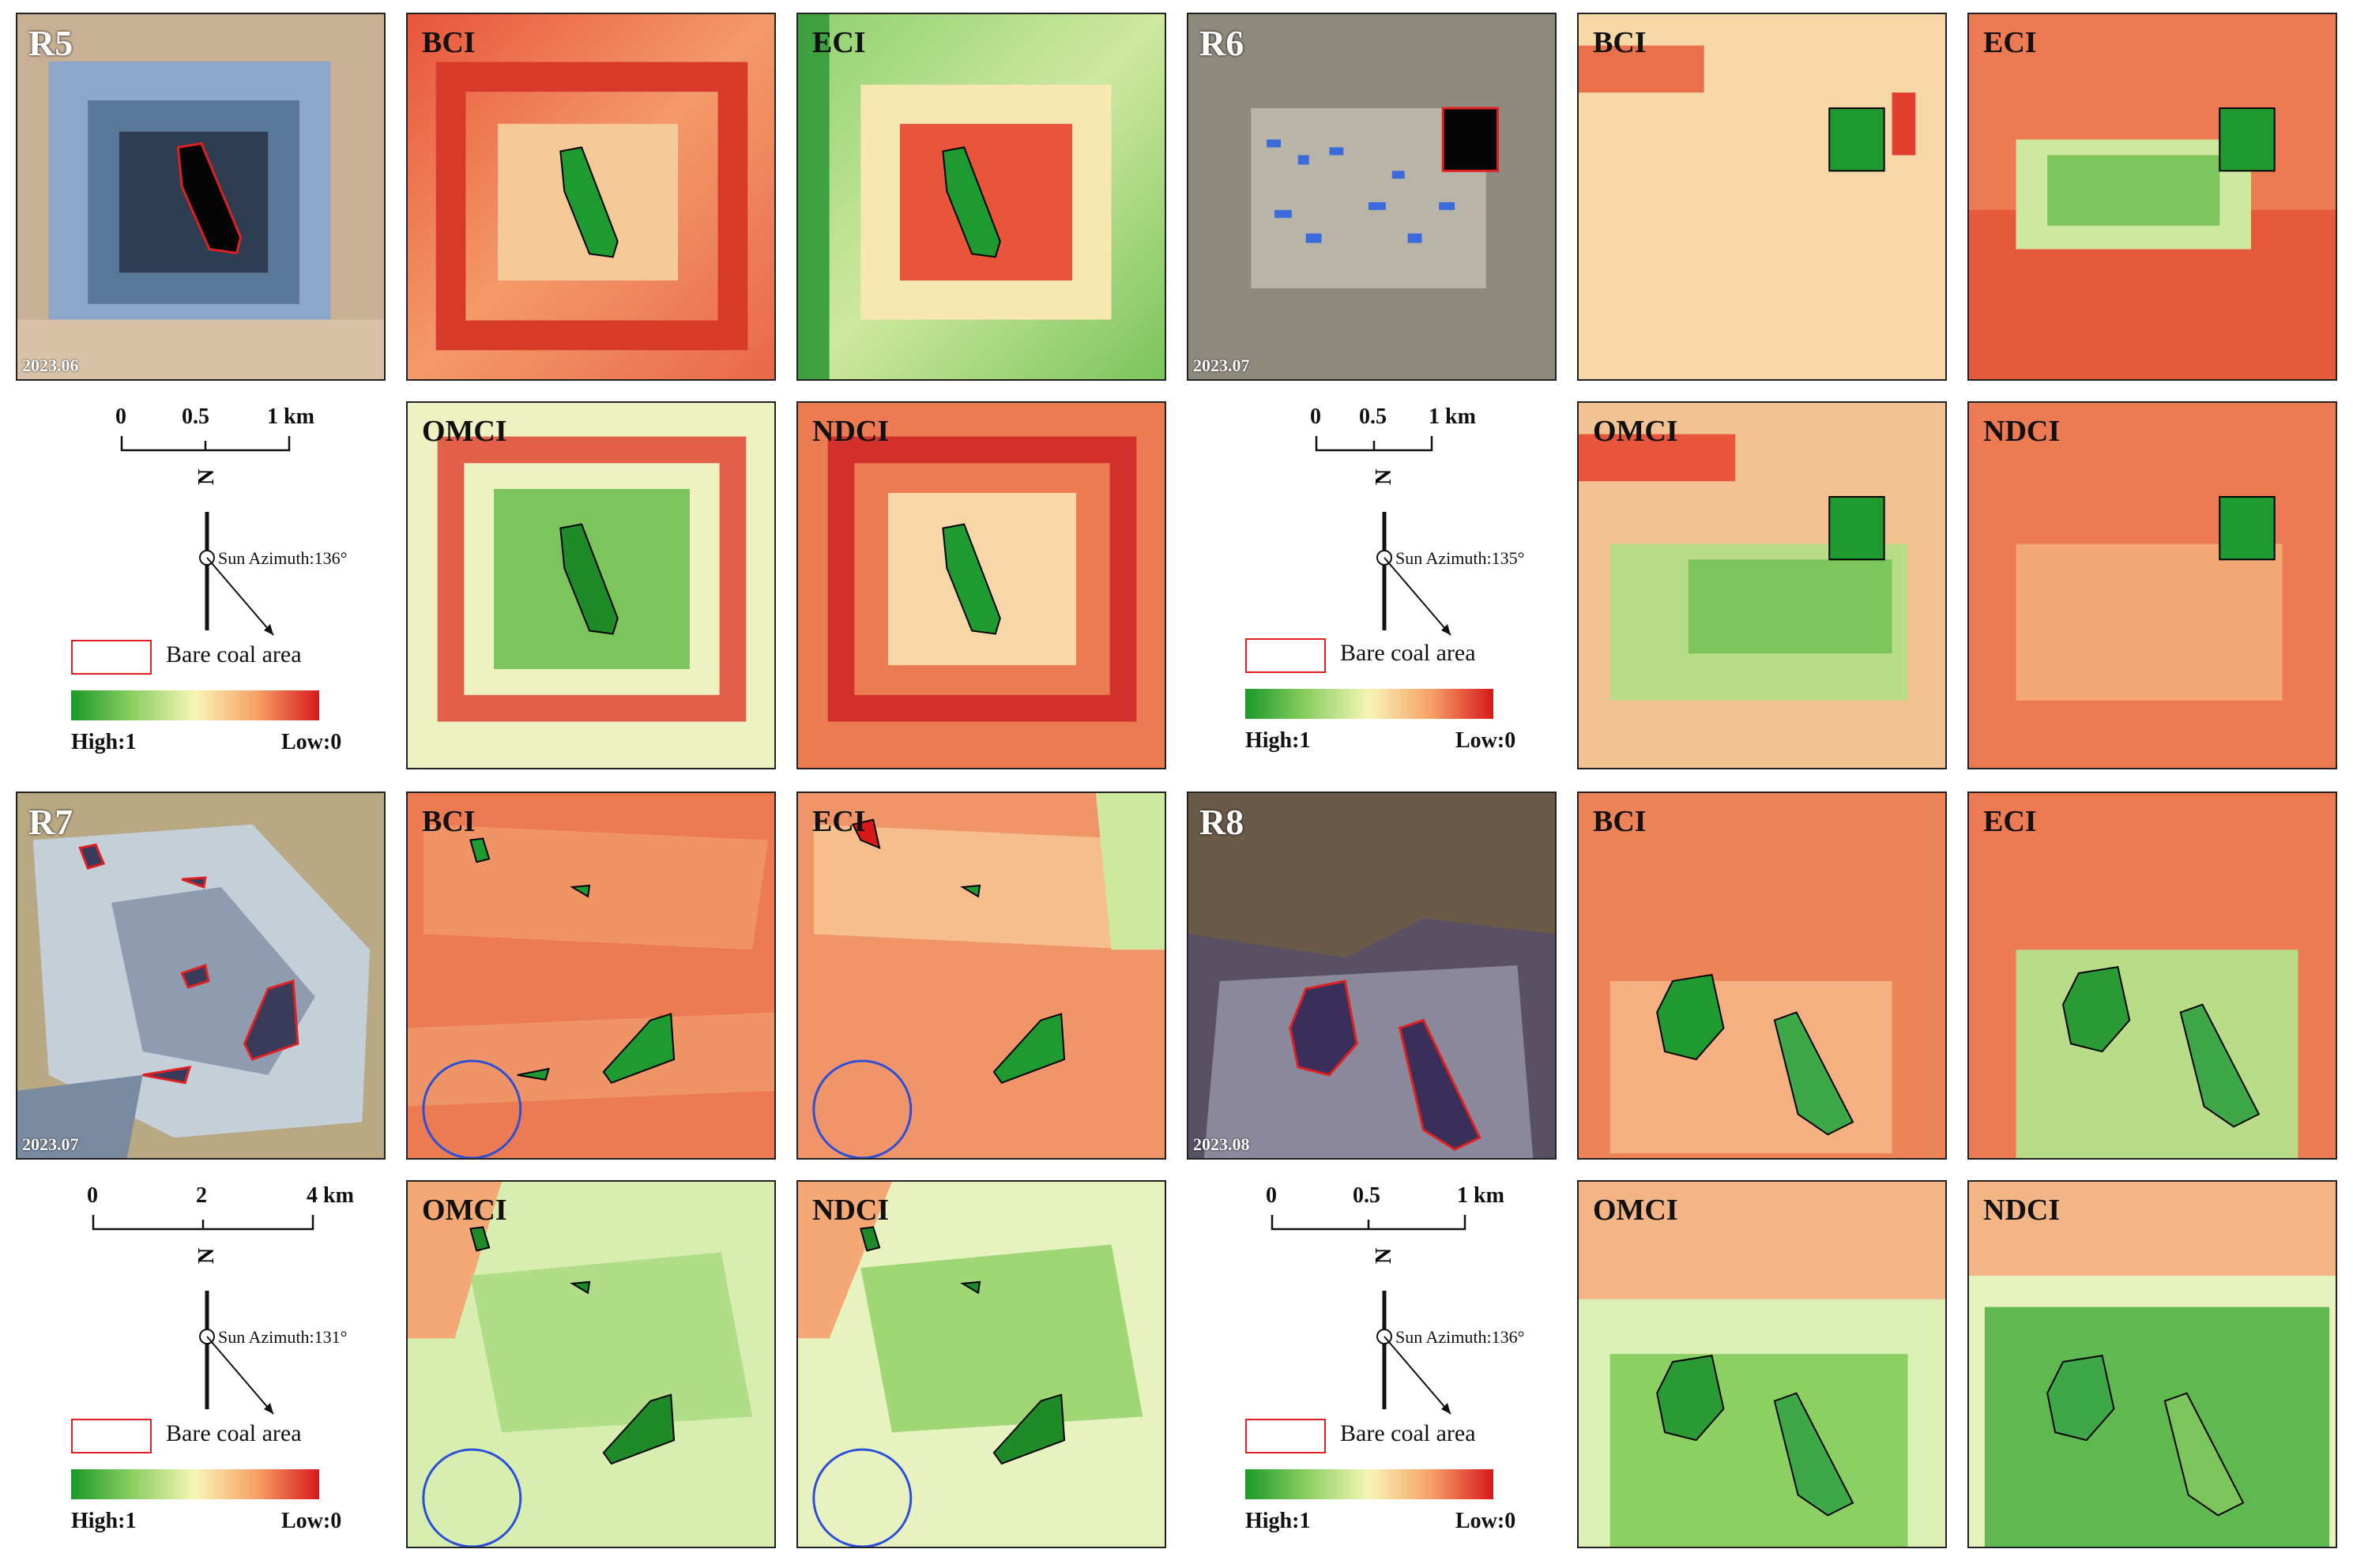 This screenshot has width=2353, height=1568. Describe the element at coordinates (51, 365) in the screenshot. I see `image-date: 2023.06` at that location.